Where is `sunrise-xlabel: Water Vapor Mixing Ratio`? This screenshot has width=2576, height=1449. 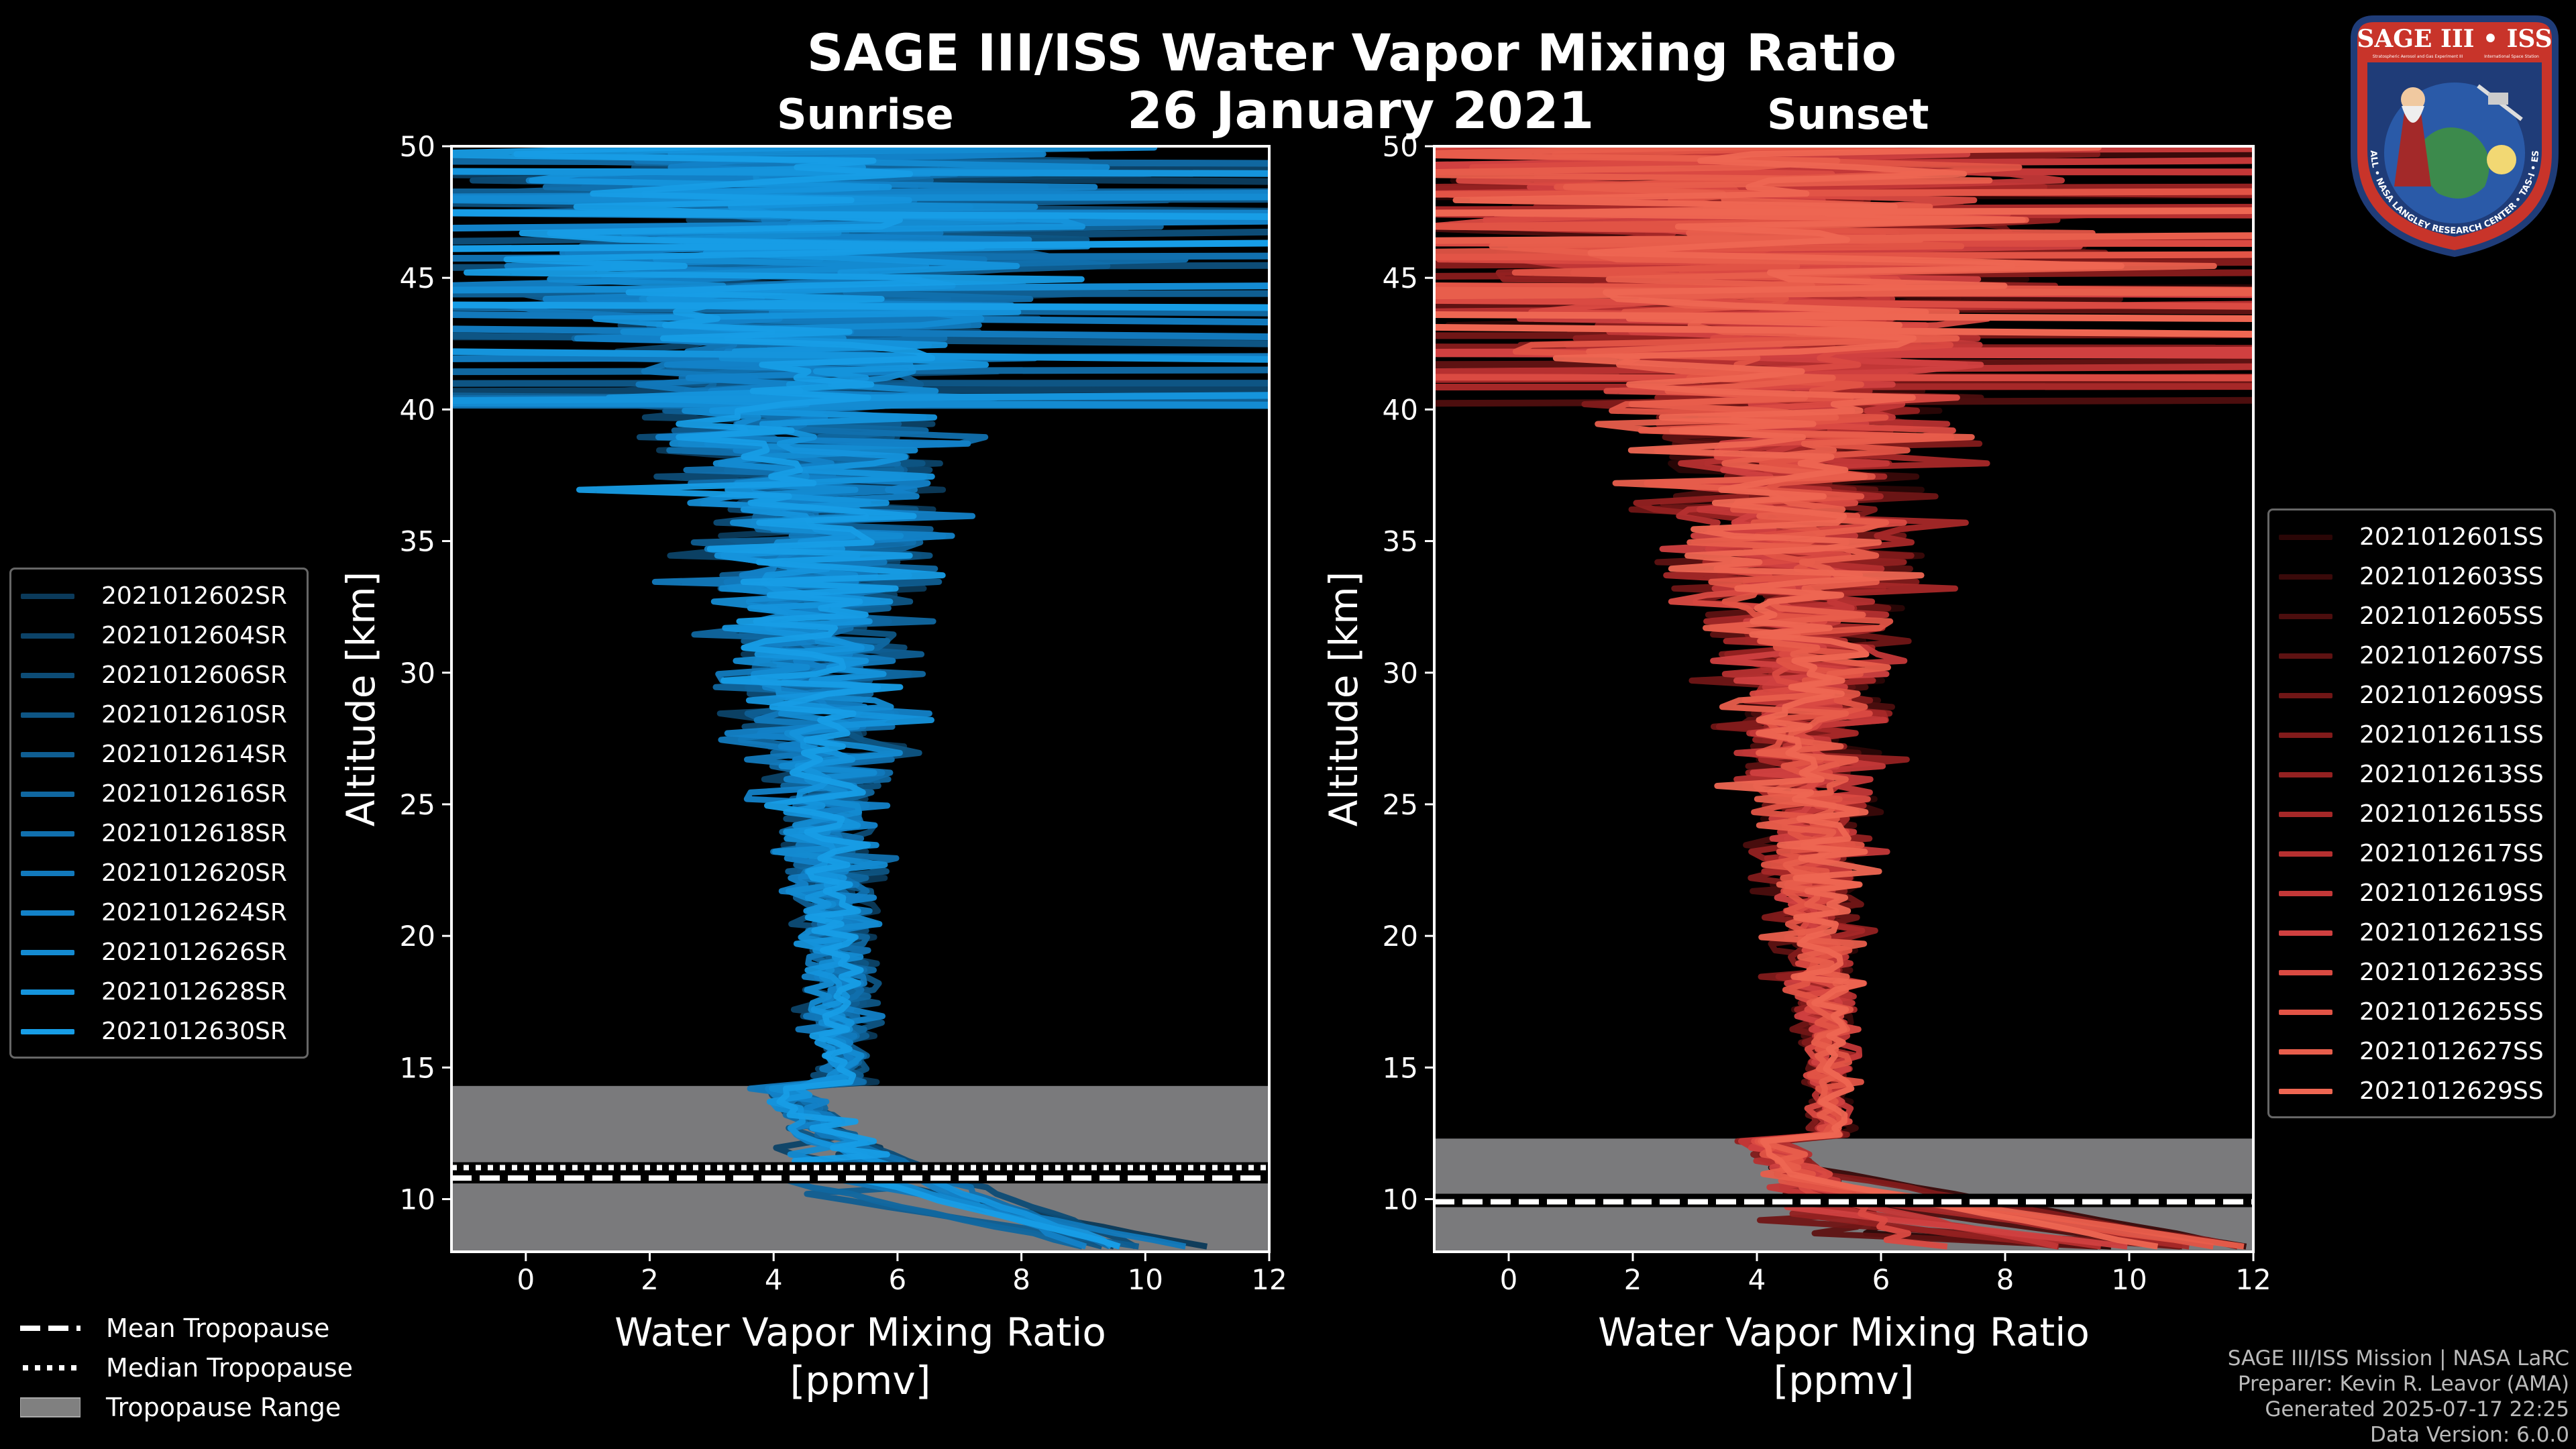 sunrise-xlabel: Water Vapor Mixing Ratio is located at coordinates (860, 1332).